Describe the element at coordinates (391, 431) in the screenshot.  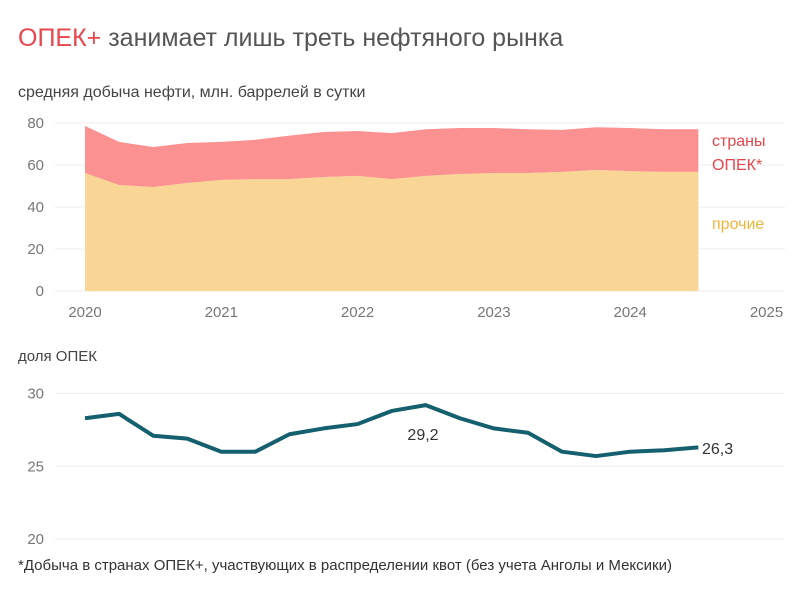
I see `share-line` at that location.